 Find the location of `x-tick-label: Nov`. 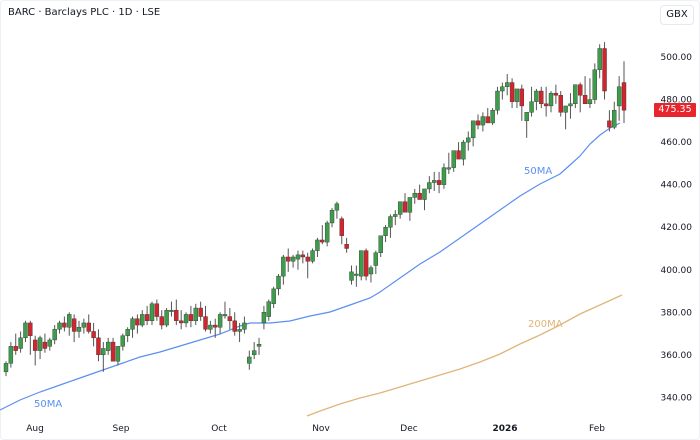

x-tick-label: Nov is located at coordinates (321, 429).